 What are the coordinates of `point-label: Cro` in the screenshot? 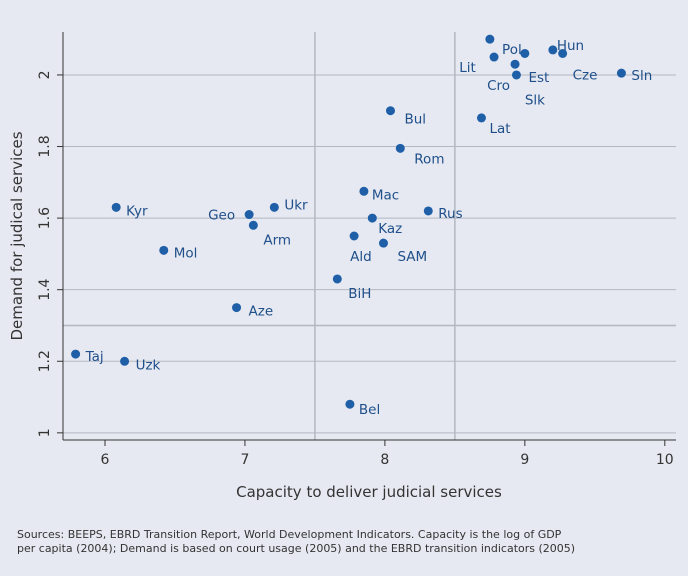 It's located at (498, 86).